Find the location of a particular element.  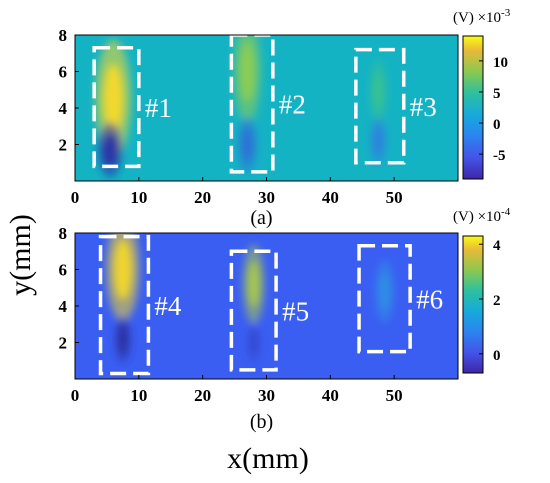

defect-box-label: #5 is located at coordinates (295, 312).